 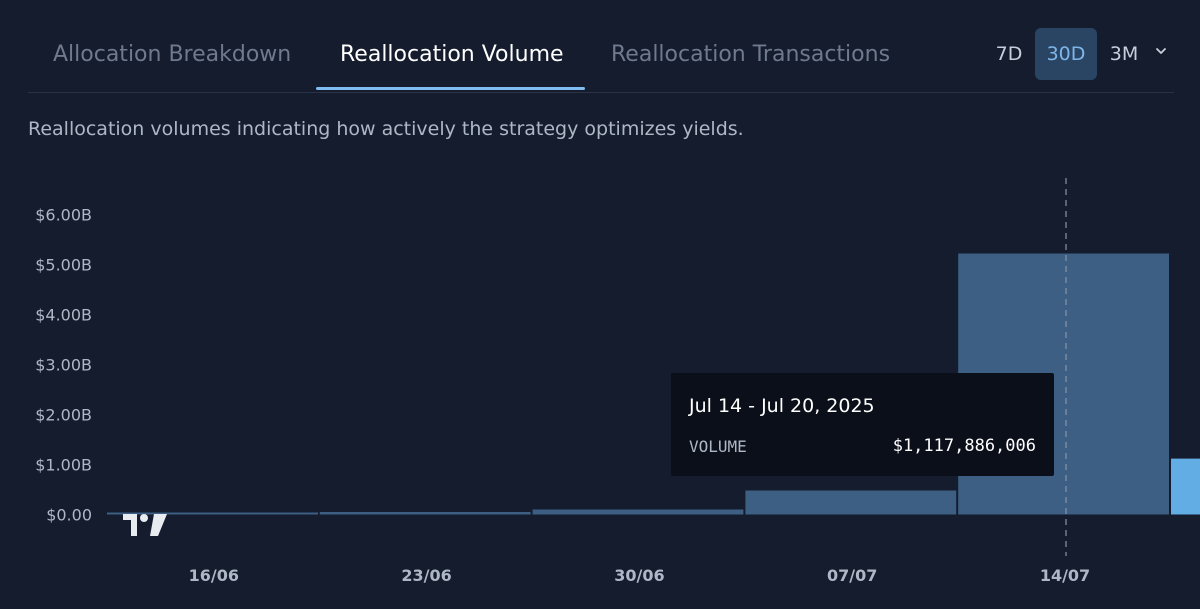 I want to click on active-tab-indicator, so click(x=450, y=88).